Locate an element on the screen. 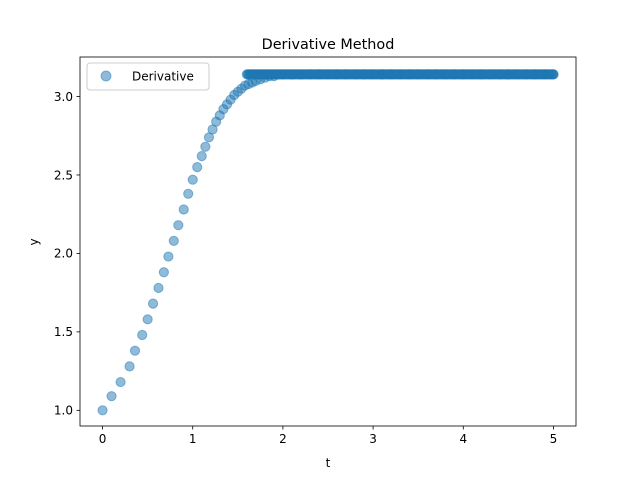  x-tick-label: 5 is located at coordinates (554, 439).